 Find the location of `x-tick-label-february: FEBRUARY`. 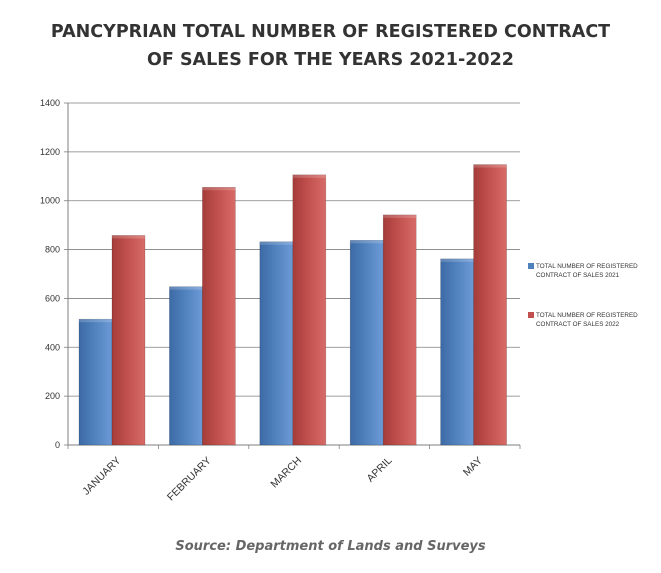

x-tick-label-february: FEBRUARY is located at coordinates (189, 479).